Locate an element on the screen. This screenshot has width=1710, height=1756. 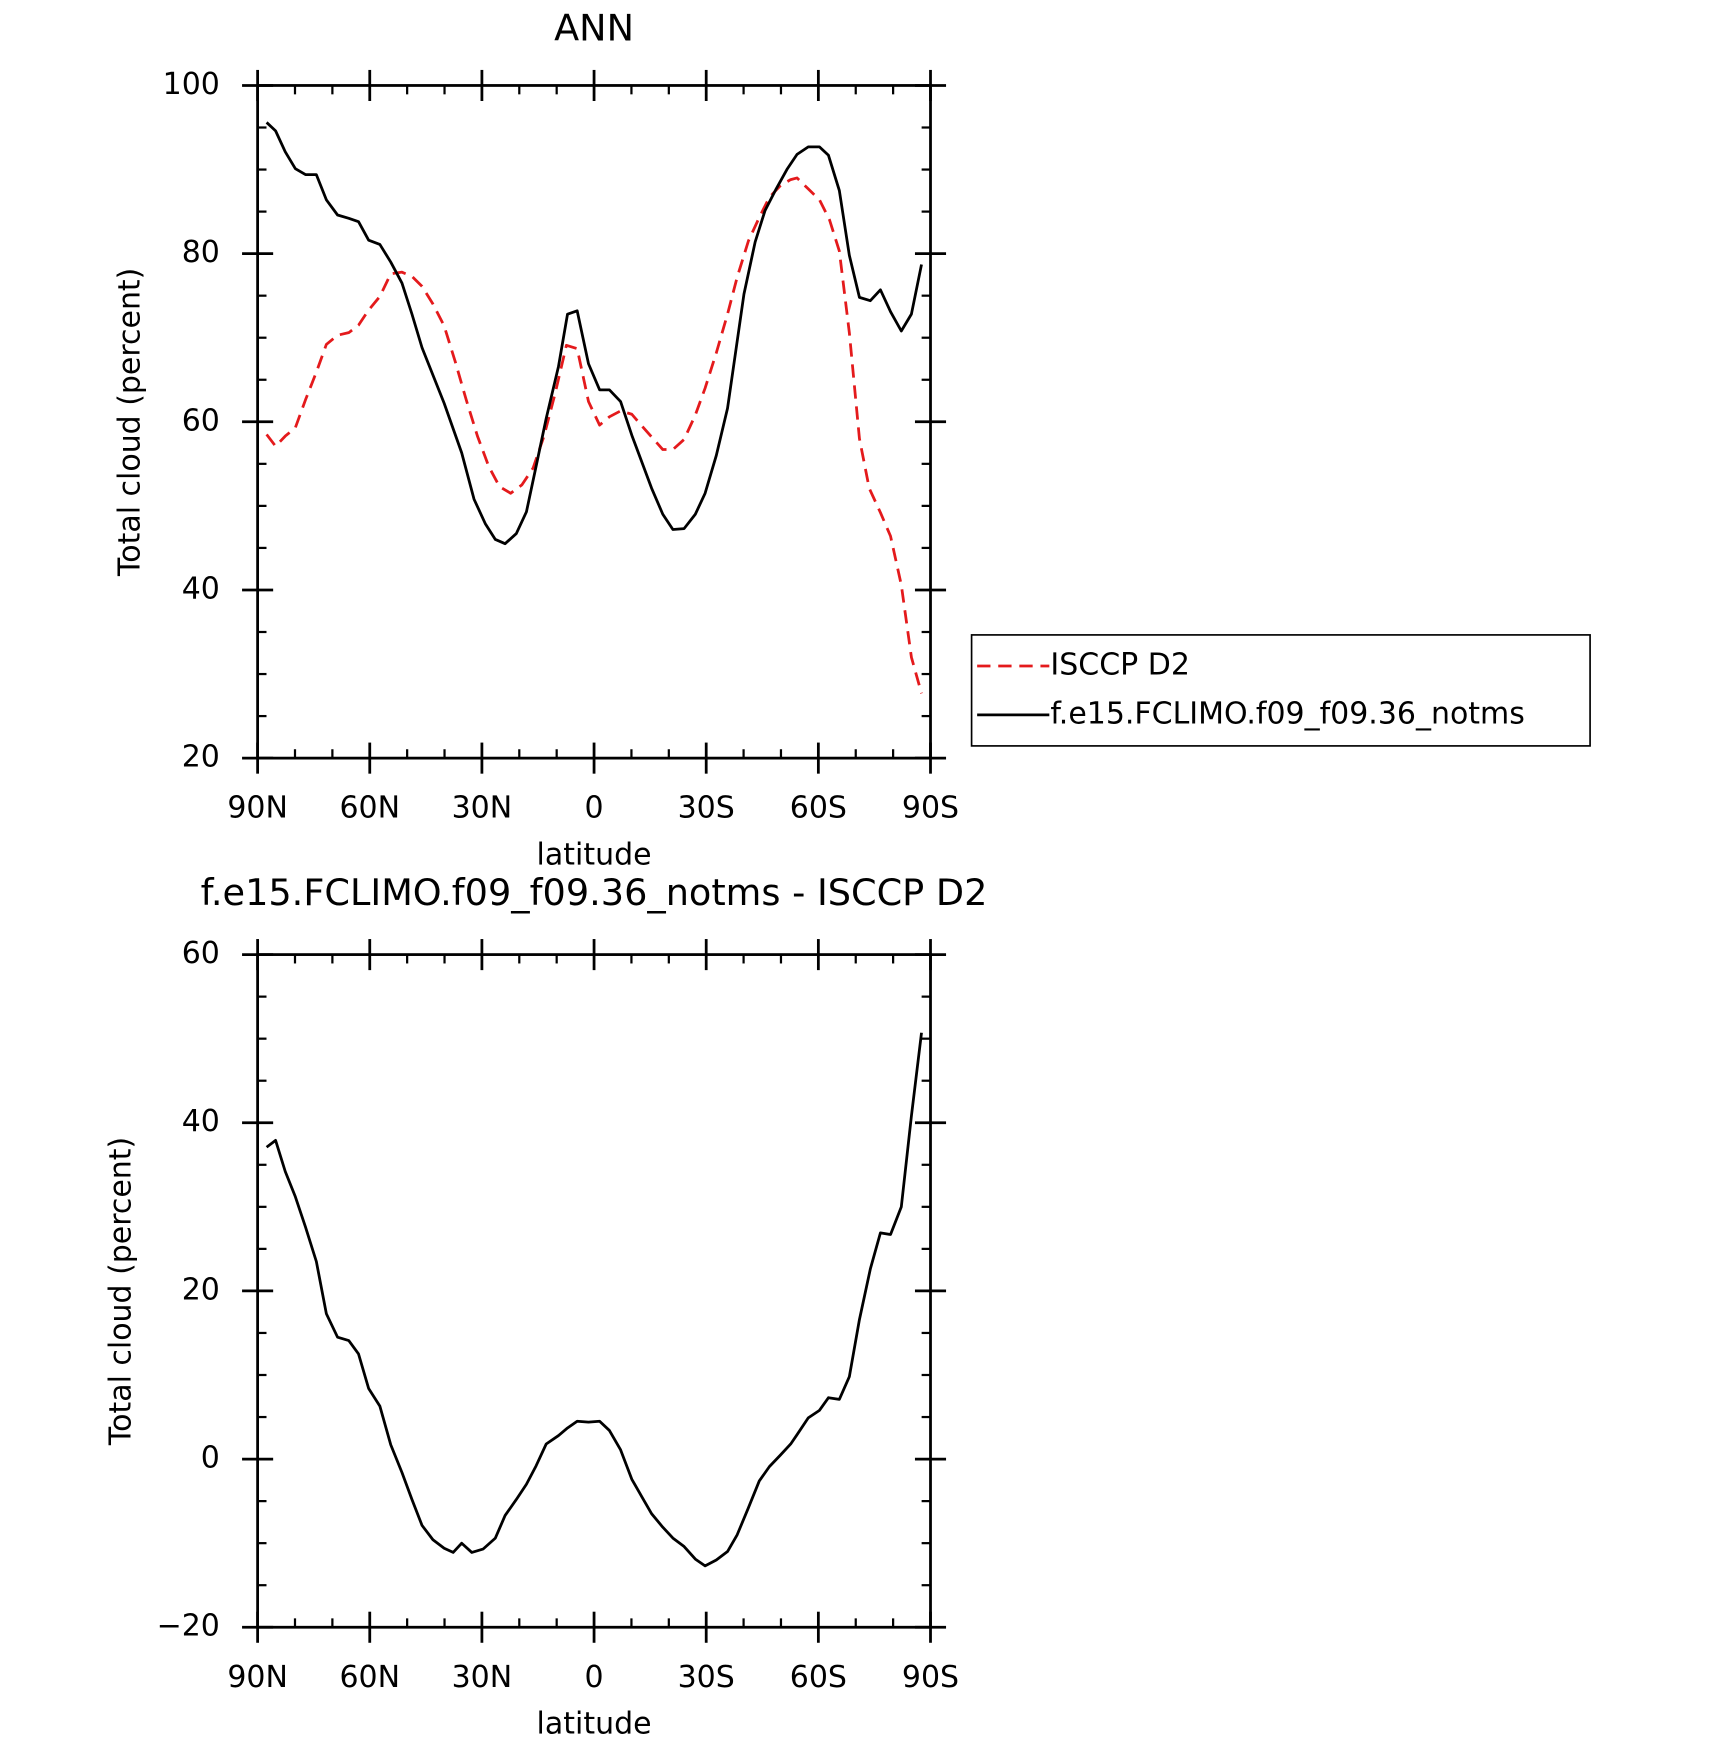
y-tick-label: 100 is located at coordinates (191, 84).